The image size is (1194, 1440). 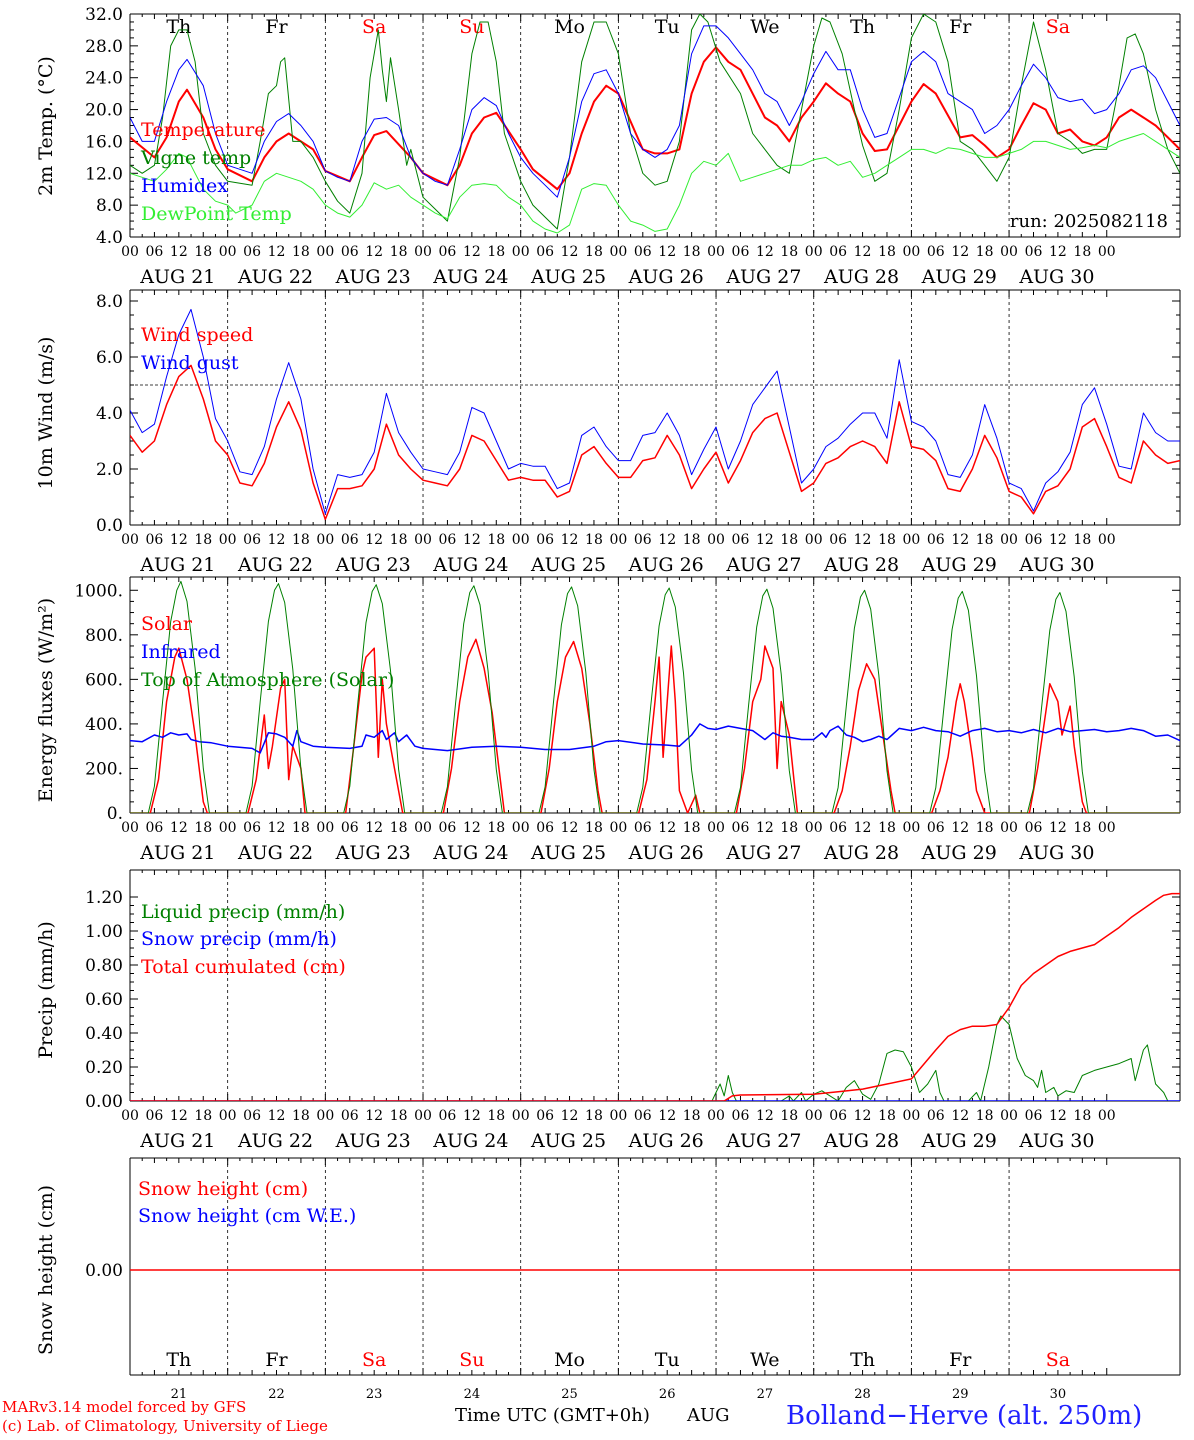 I want to click on y-axis-title: Energy fluxes (W/m²), so click(x=46, y=700).